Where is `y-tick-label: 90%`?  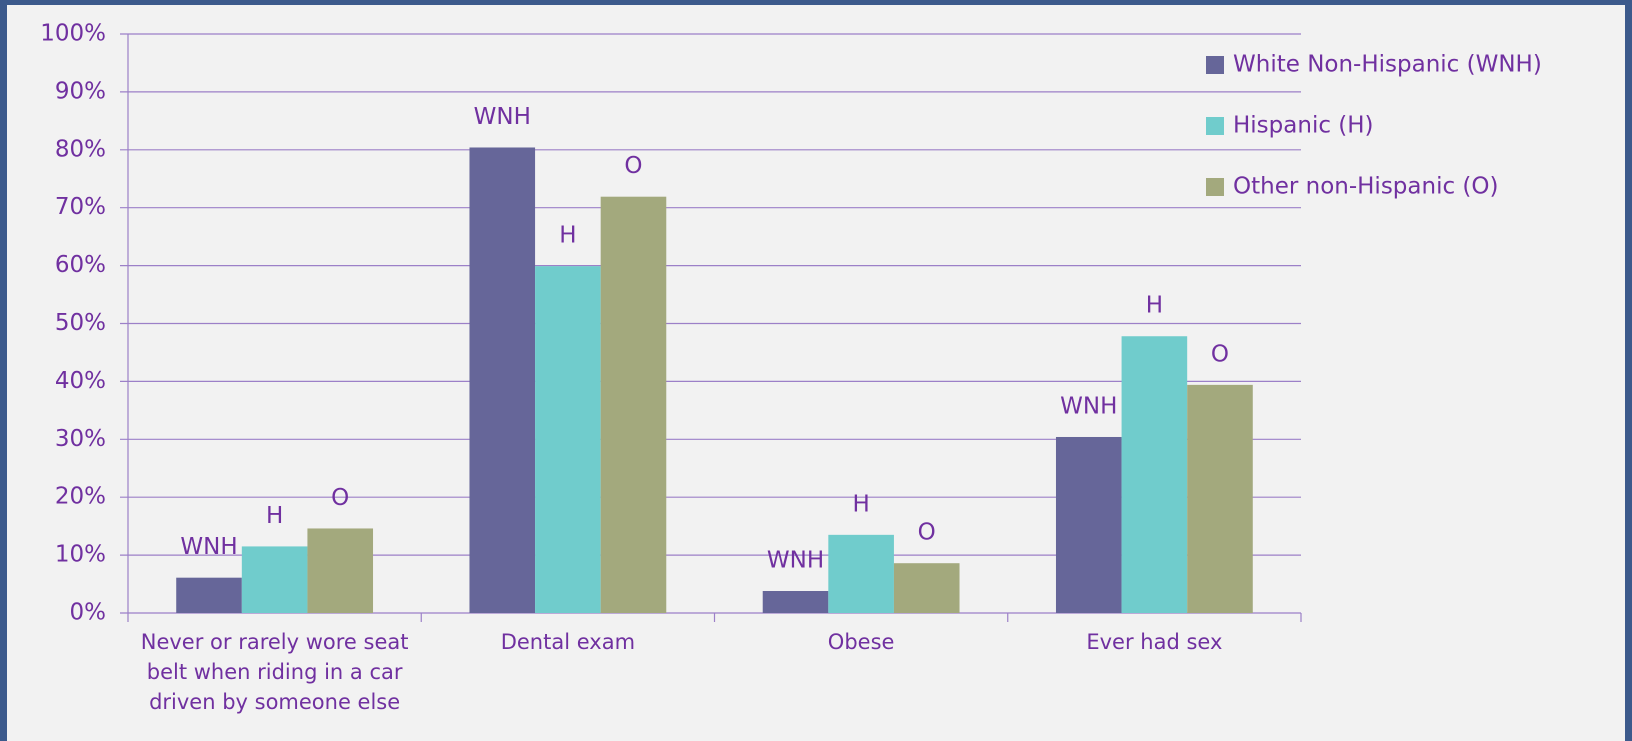
y-tick-label: 90% is located at coordinates (80, 91).